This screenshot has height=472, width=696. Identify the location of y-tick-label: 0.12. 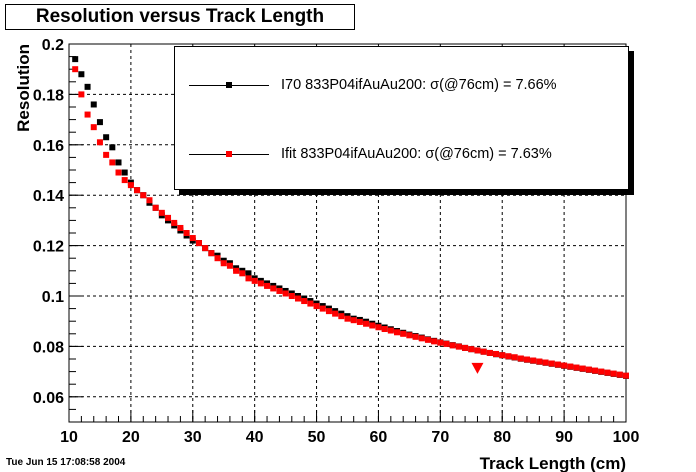
(48, 247).